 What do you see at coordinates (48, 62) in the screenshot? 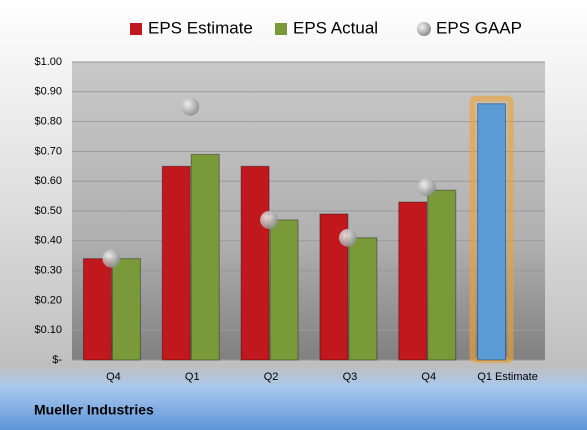
I see `y-tick-label: $1.00` at bounding box center [48, 62].